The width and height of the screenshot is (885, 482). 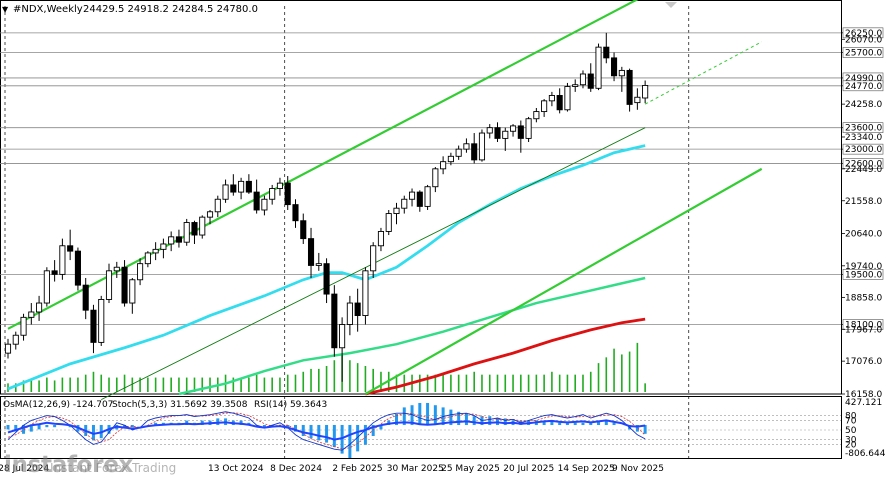 What do you see at coordinates (638, 469) in the screenshot?
I see `time-tick-label: 9 Nov 2025` at bounding box center [638, 469].